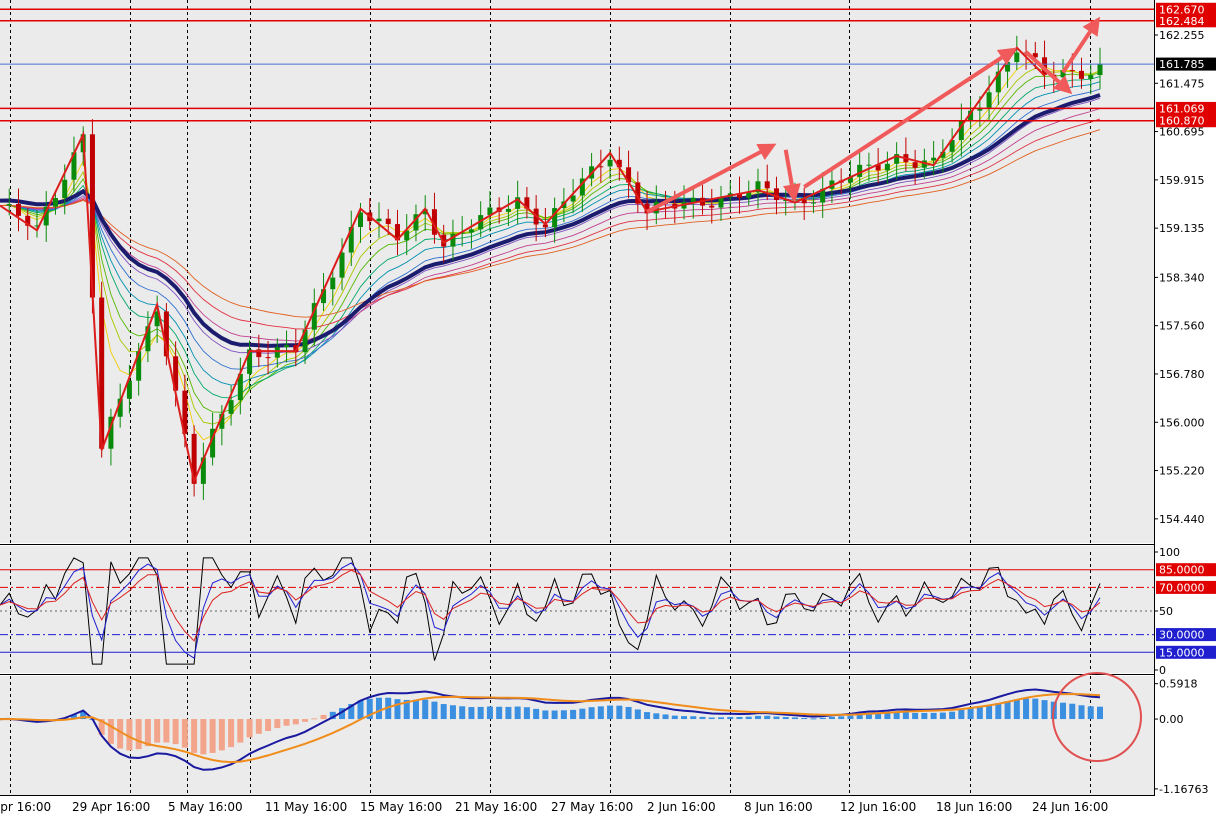 The height and width of the screenshot is (819, 1220). Describe the element at coordinates (550, 605) in the screenshot. I see `oscillator-line` at that location.